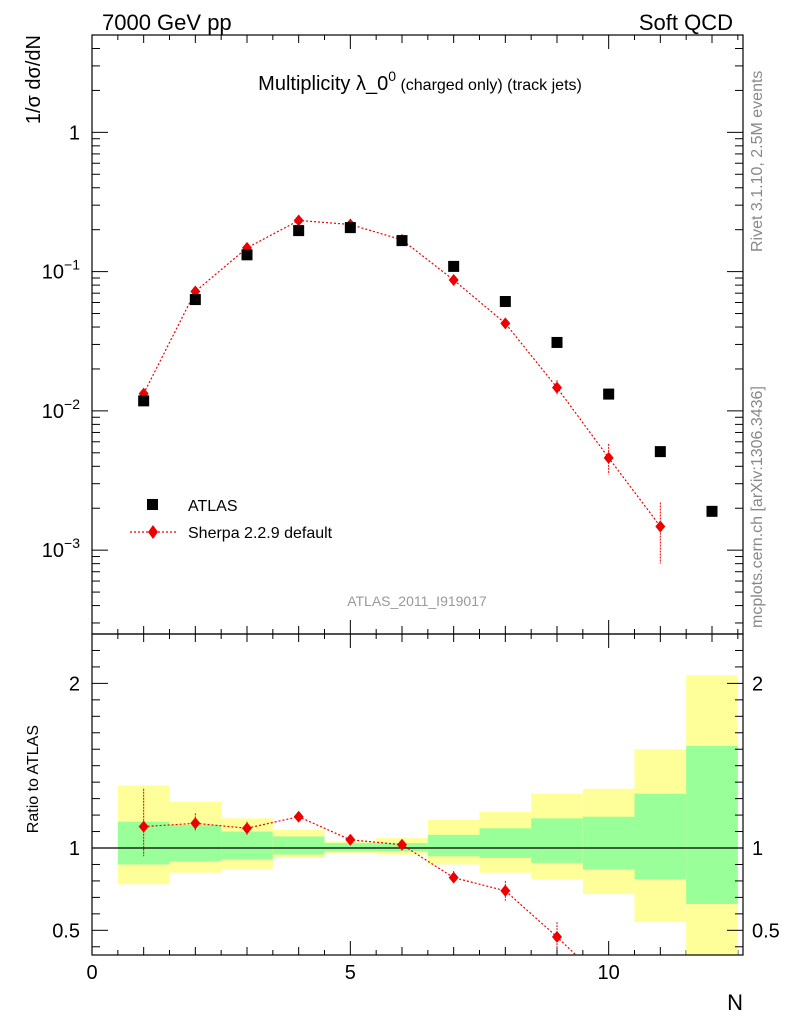  What do you see at coordinates (489, 85) in the screenshot?
I see `chart-title-suffix: (charged only) (track jets)` at bounding box center [489, 85].